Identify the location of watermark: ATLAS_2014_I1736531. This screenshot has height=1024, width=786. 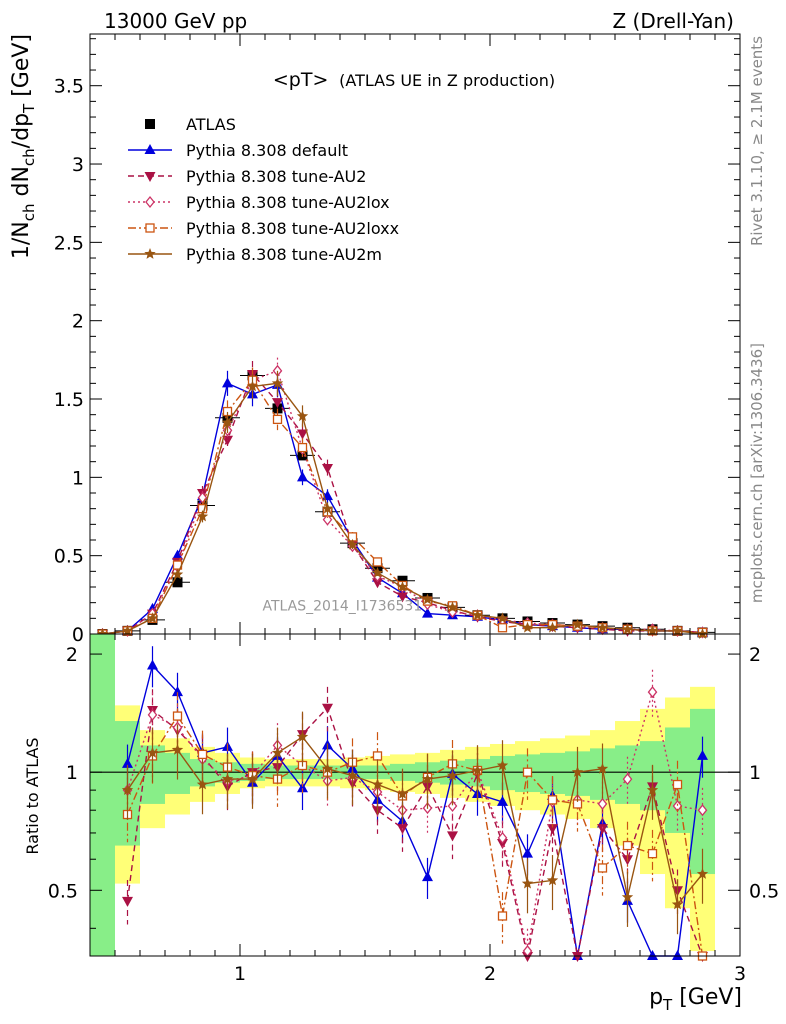
(343, 607).